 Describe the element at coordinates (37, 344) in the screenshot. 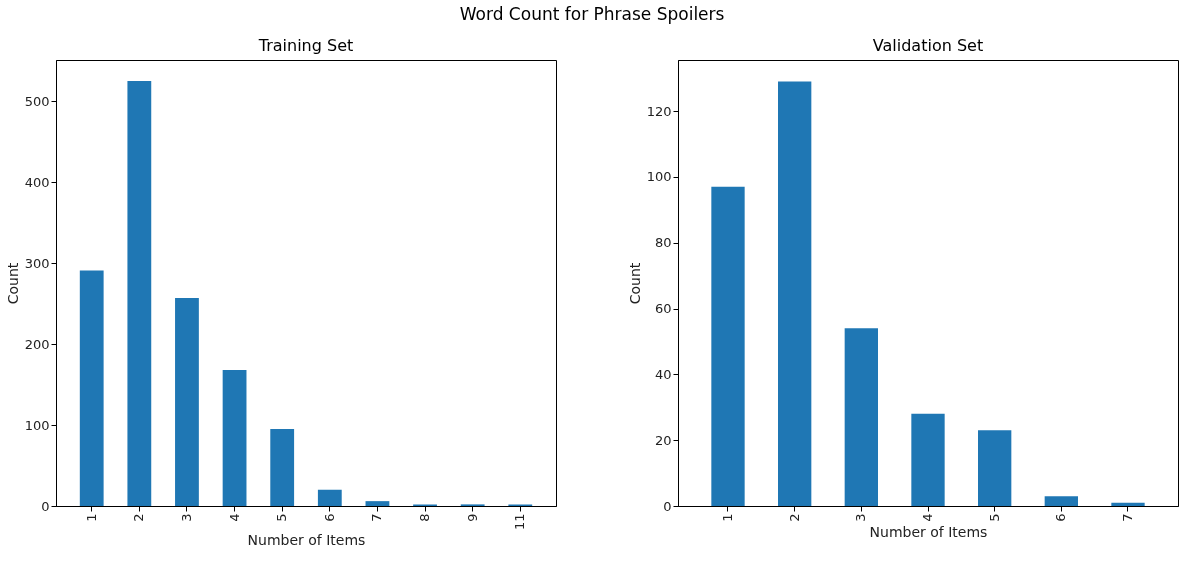

I see `y-tick-label: 200` at that location.